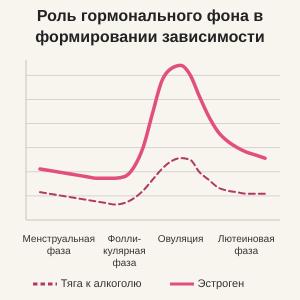  What do you see at coordinates (246, 245) in the screenshot?
I see `x-tick-label: Лютеиновая фаза` at bounding box center [246, 245].